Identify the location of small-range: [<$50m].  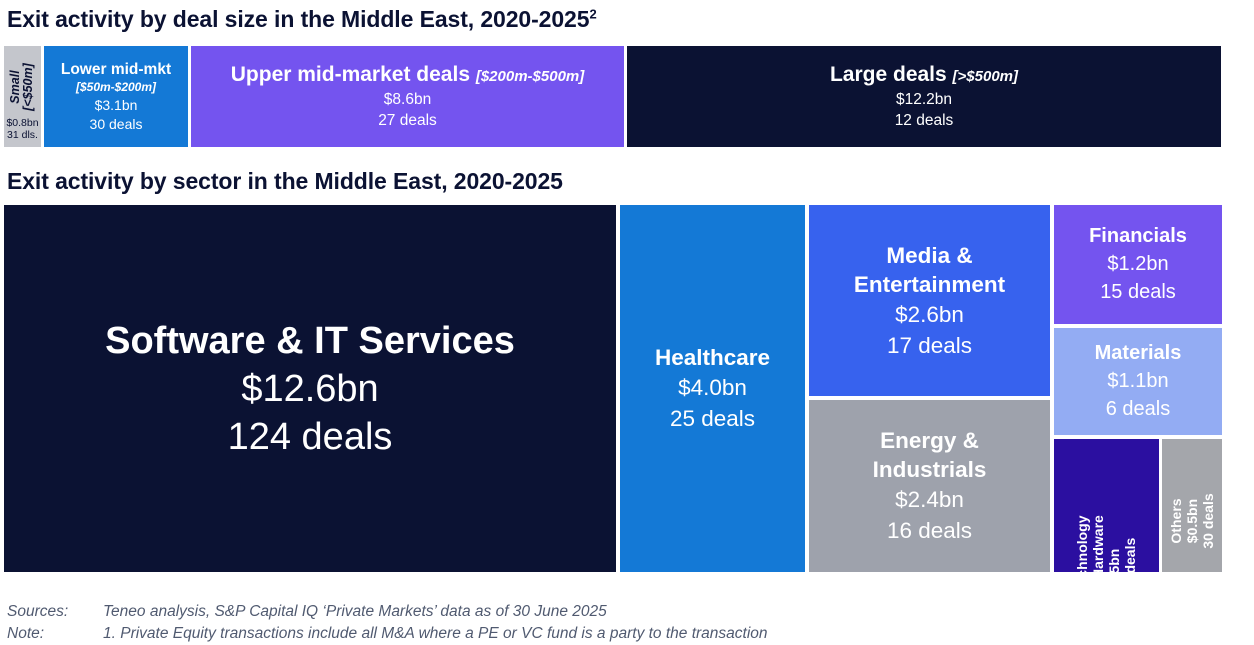
(28, 87).